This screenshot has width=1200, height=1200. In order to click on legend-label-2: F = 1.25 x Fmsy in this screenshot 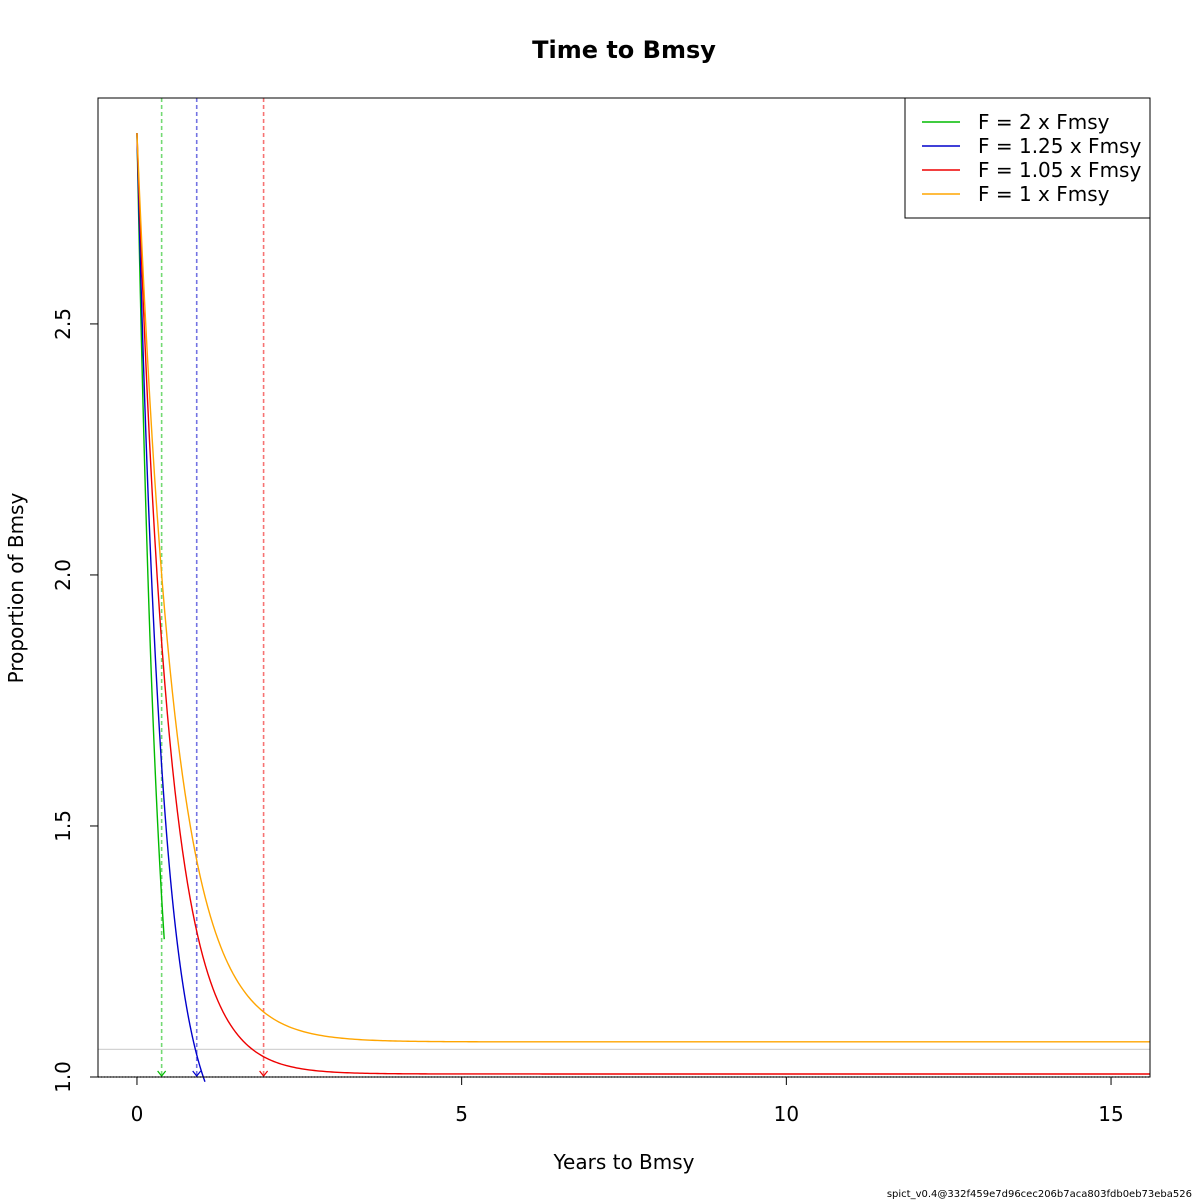, I will do `click(1059, 146)`.